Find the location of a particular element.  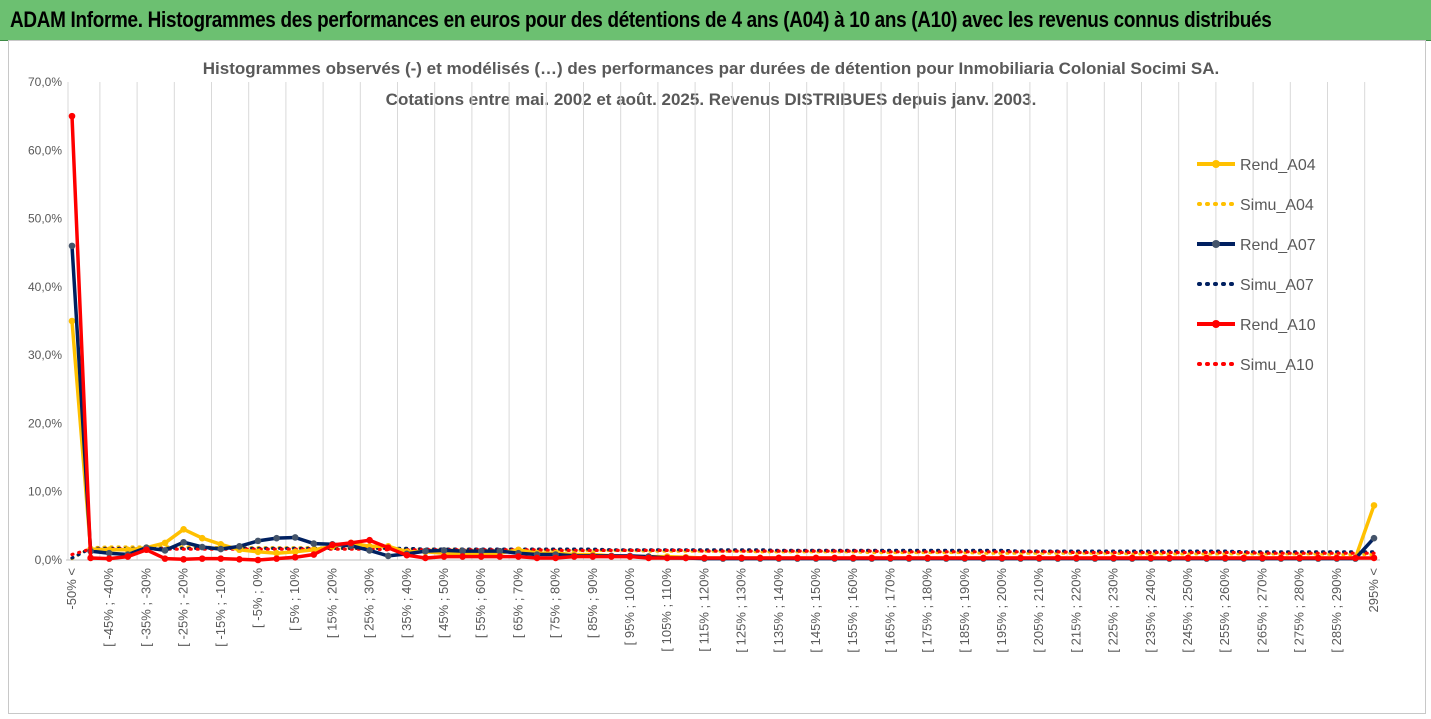

x-tick-label: [ 115% ; 120% is located at coordinates (703, 610).